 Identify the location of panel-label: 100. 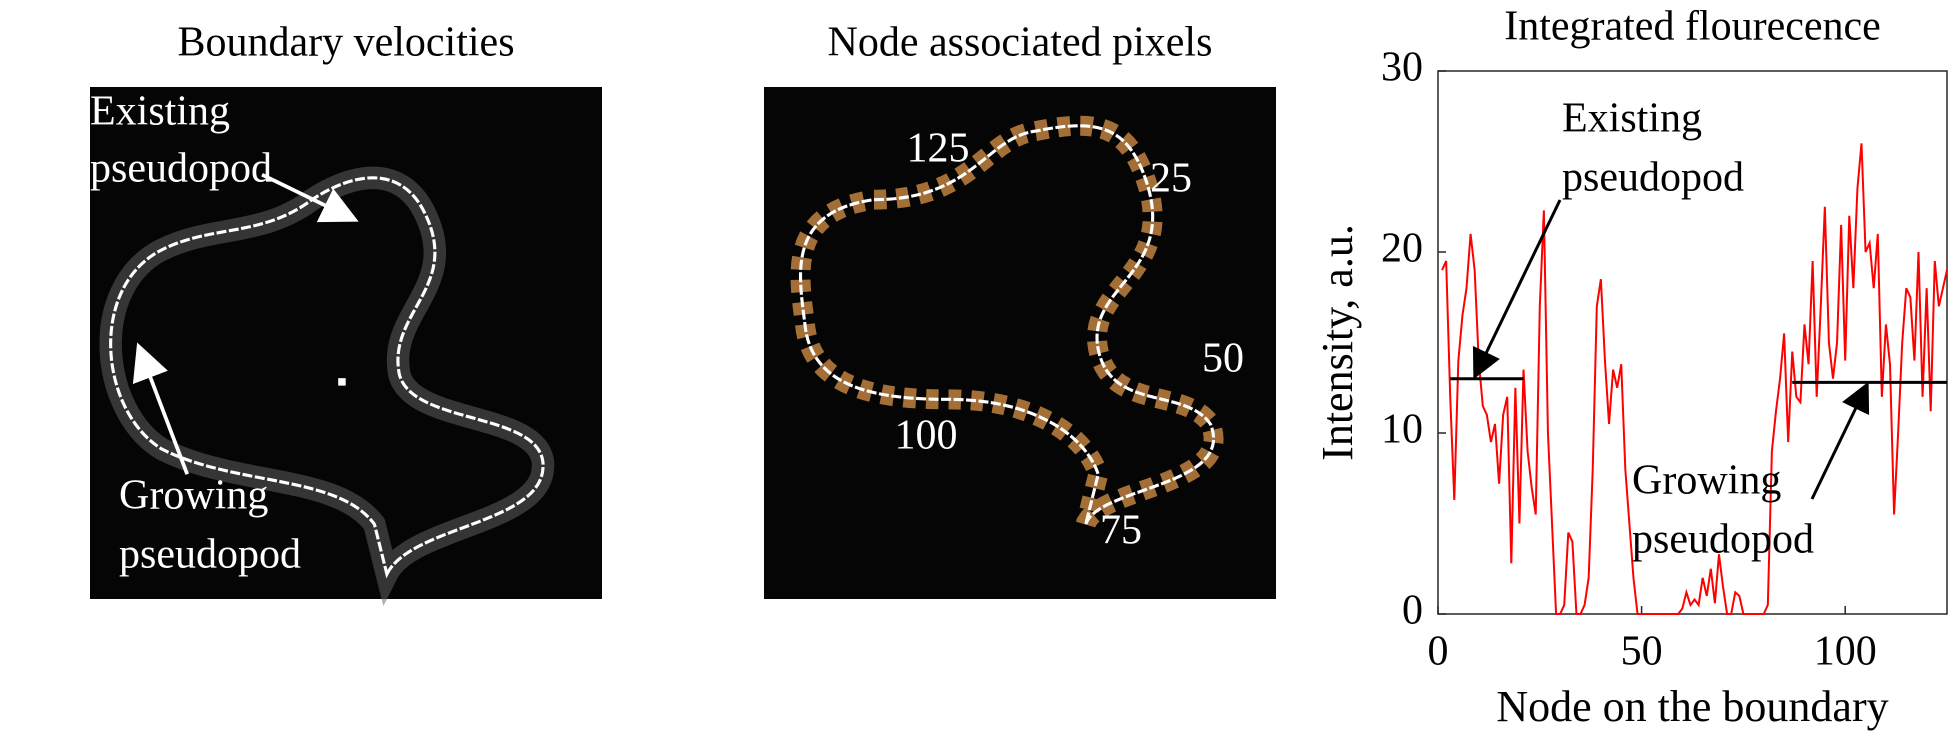
(926, 436).